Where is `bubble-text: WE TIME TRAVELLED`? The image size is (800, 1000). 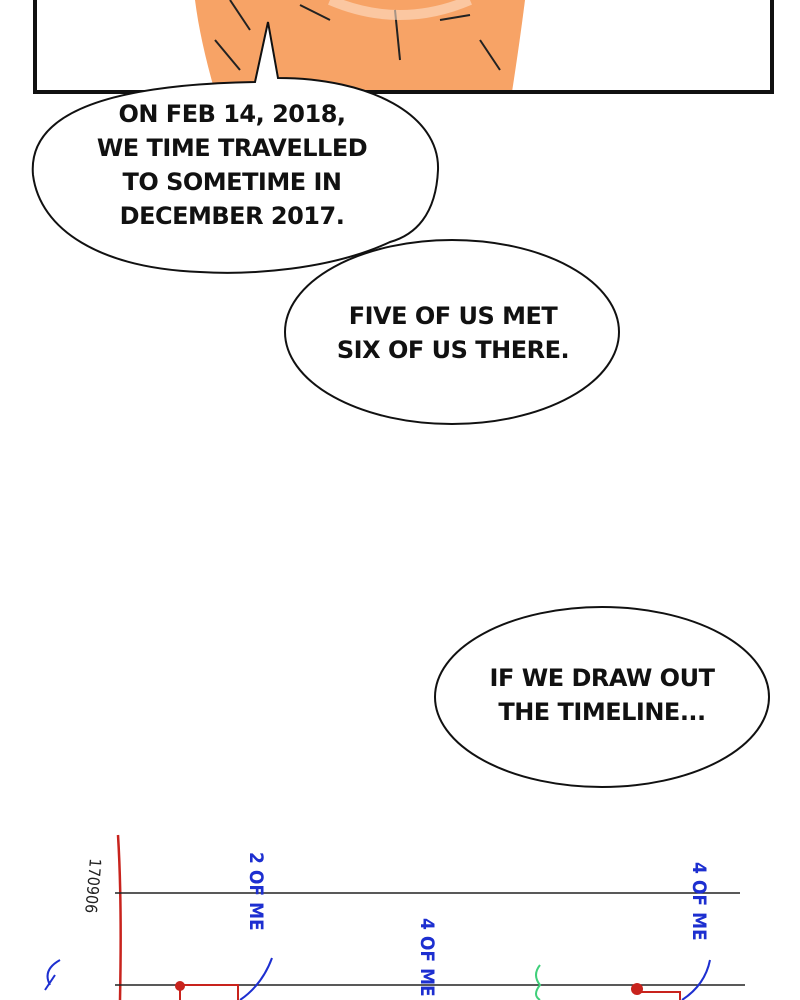
bubble-text: WE TIME TRAVELLED is located at coordinates (232, 148).